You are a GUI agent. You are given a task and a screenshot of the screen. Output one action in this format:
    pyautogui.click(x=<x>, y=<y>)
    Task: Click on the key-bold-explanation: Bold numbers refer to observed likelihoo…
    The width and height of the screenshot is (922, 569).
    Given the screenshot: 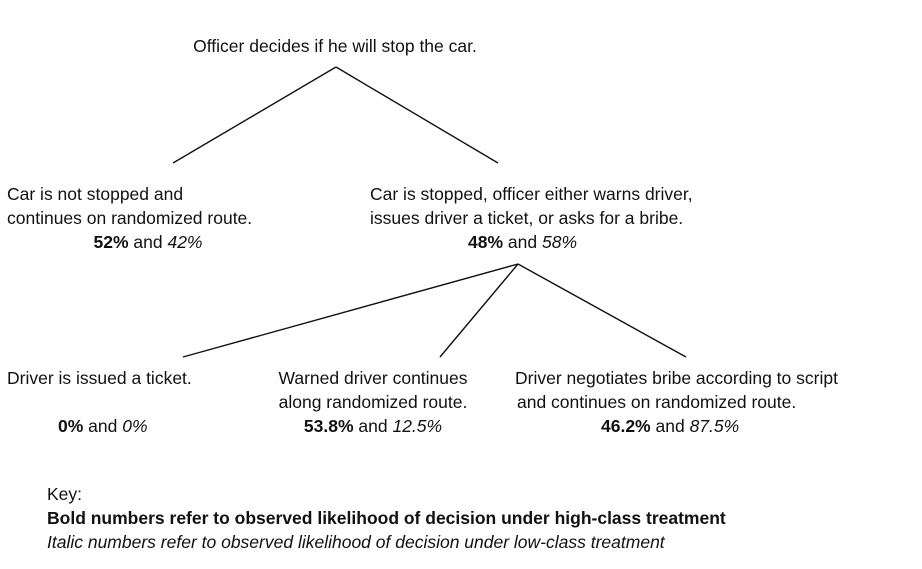 What is the action you would take?
    pyautogui.click(x=386, y=518)
    